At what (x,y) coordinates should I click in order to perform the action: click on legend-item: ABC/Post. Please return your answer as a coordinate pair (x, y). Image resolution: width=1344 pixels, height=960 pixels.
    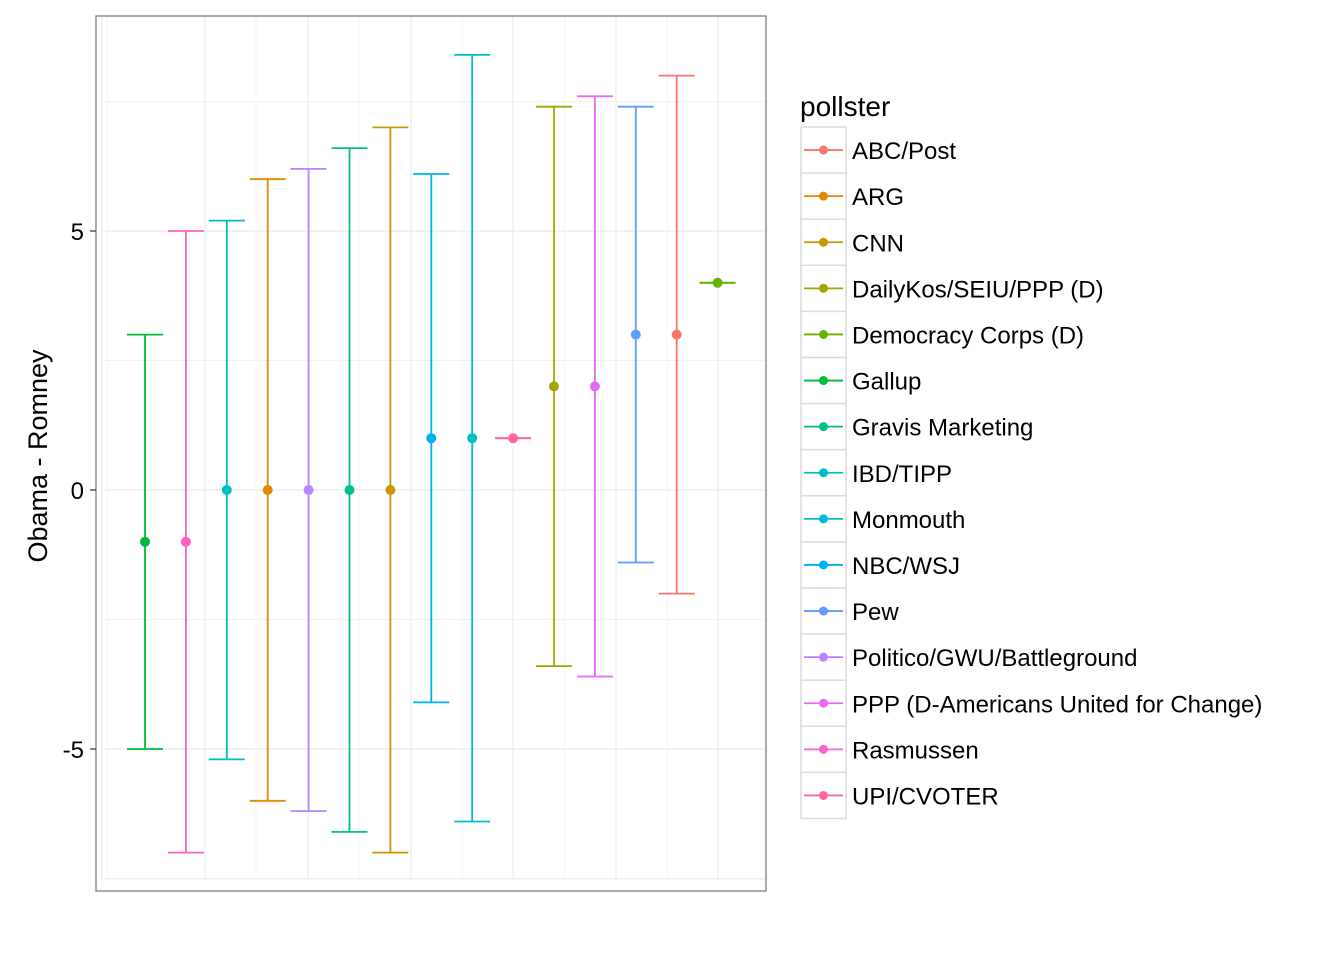
    Looking at the image, I should click on (878, 150).